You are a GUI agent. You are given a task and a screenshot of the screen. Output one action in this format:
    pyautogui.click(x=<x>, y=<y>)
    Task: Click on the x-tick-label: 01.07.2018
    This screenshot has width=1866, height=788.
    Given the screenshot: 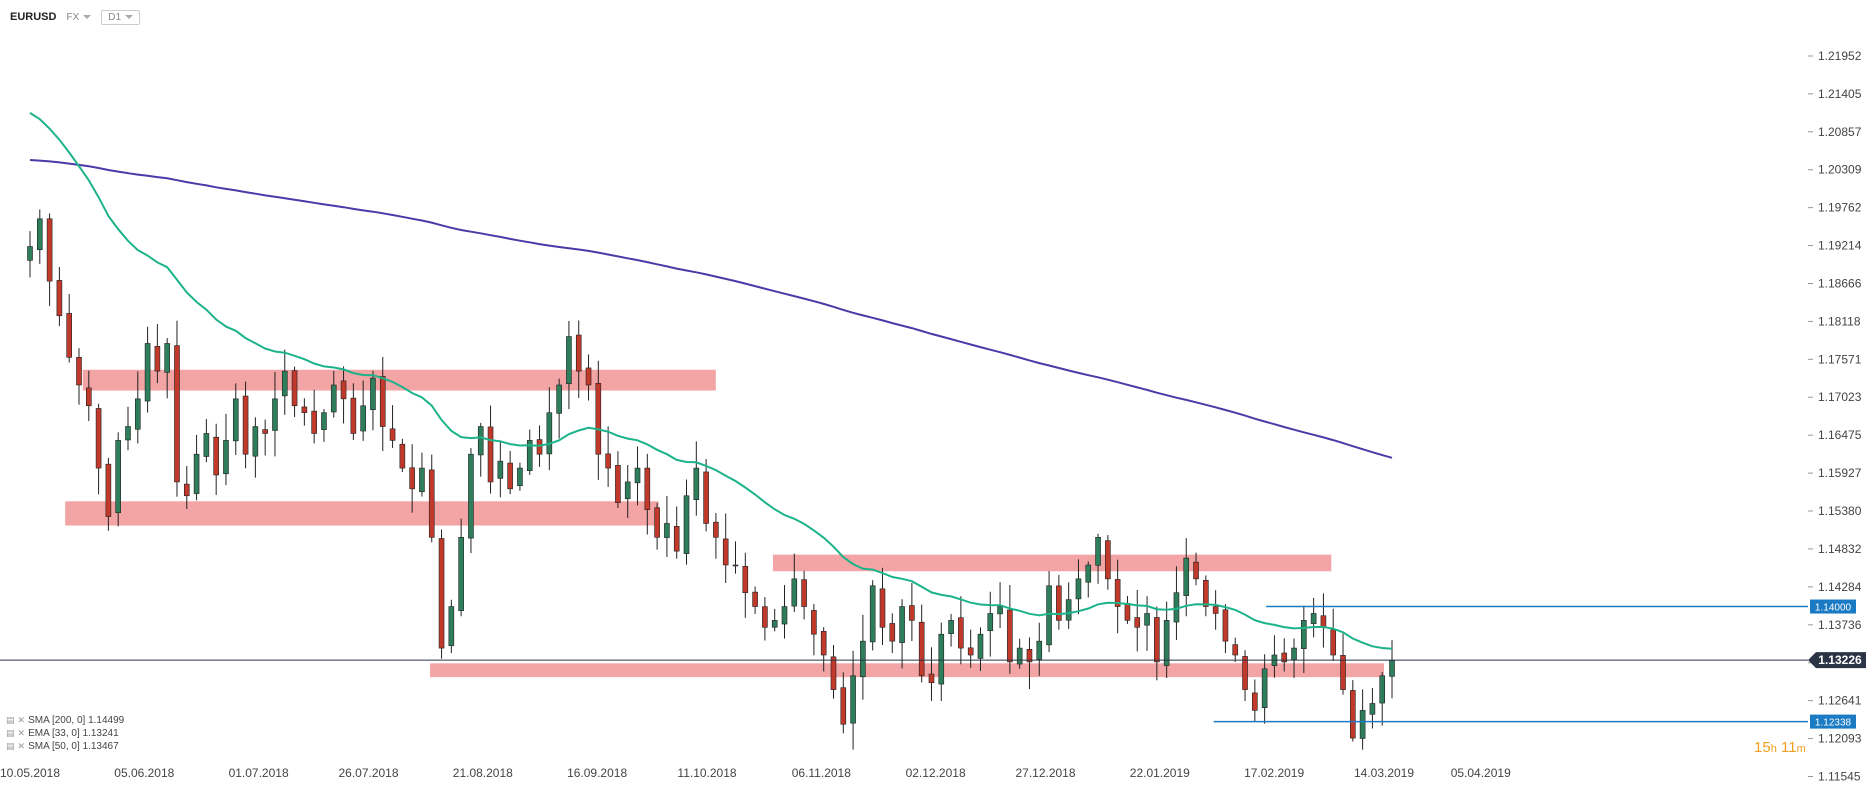 What is the action you would take?
    pyautogui.click(x=259, y=773)
    